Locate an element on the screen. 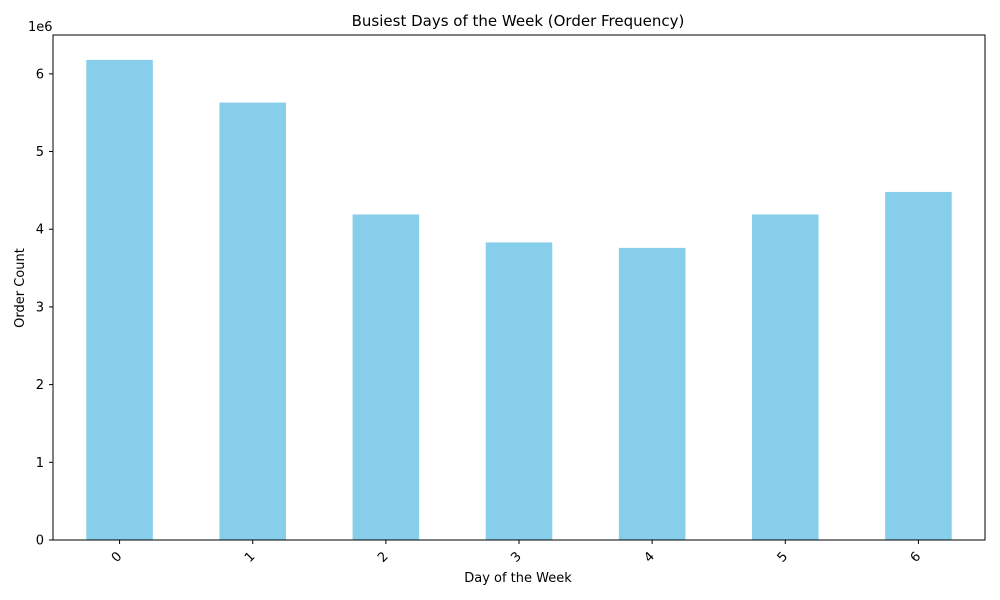 The height and width of the screenshot is (600, 1000). y-tick-label-6: 6 is located at coordinates (40, 74).